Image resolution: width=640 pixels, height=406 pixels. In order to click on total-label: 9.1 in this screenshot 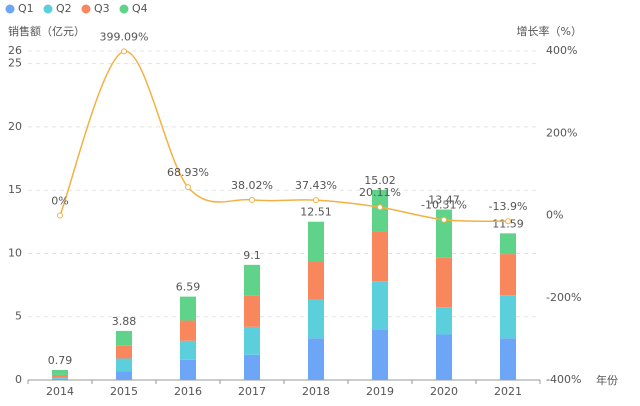, I will do `click(252, 255)`.